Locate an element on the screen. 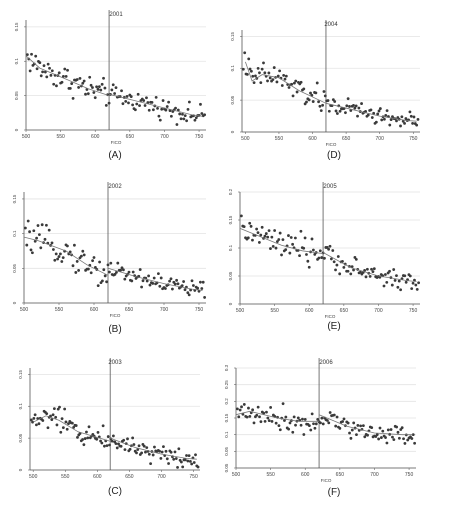 The height and width of the screenshot is (507, 453). trend-line-left is located at coordinates (286, 82).